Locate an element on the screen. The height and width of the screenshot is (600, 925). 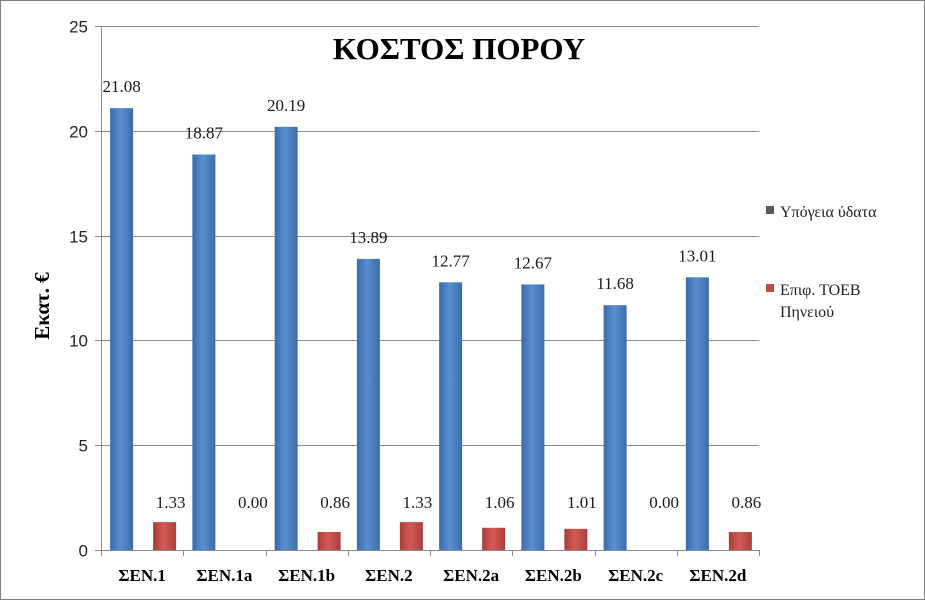
data-label: 11.68 is located at coordinates (615, 283).